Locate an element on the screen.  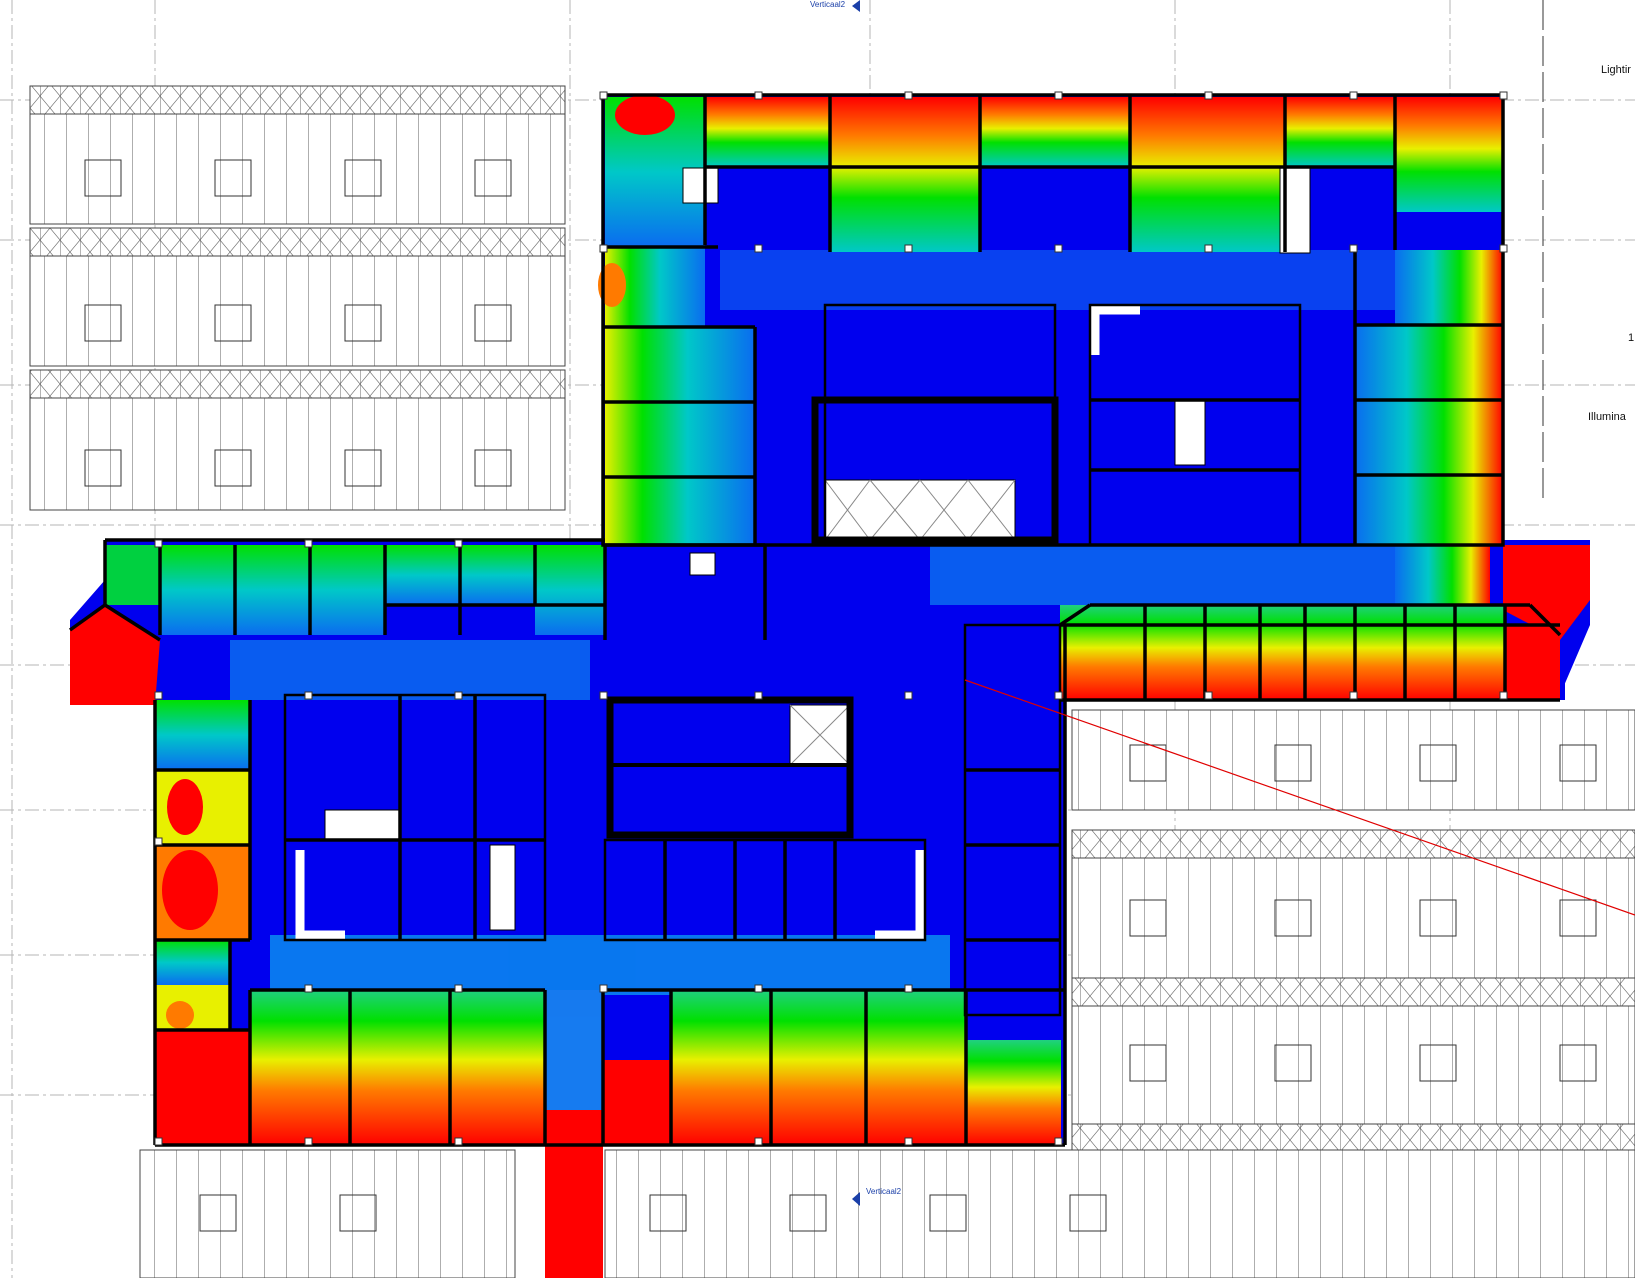
section-marker-top: Verticaal2 is located at coordinates (828, 4).